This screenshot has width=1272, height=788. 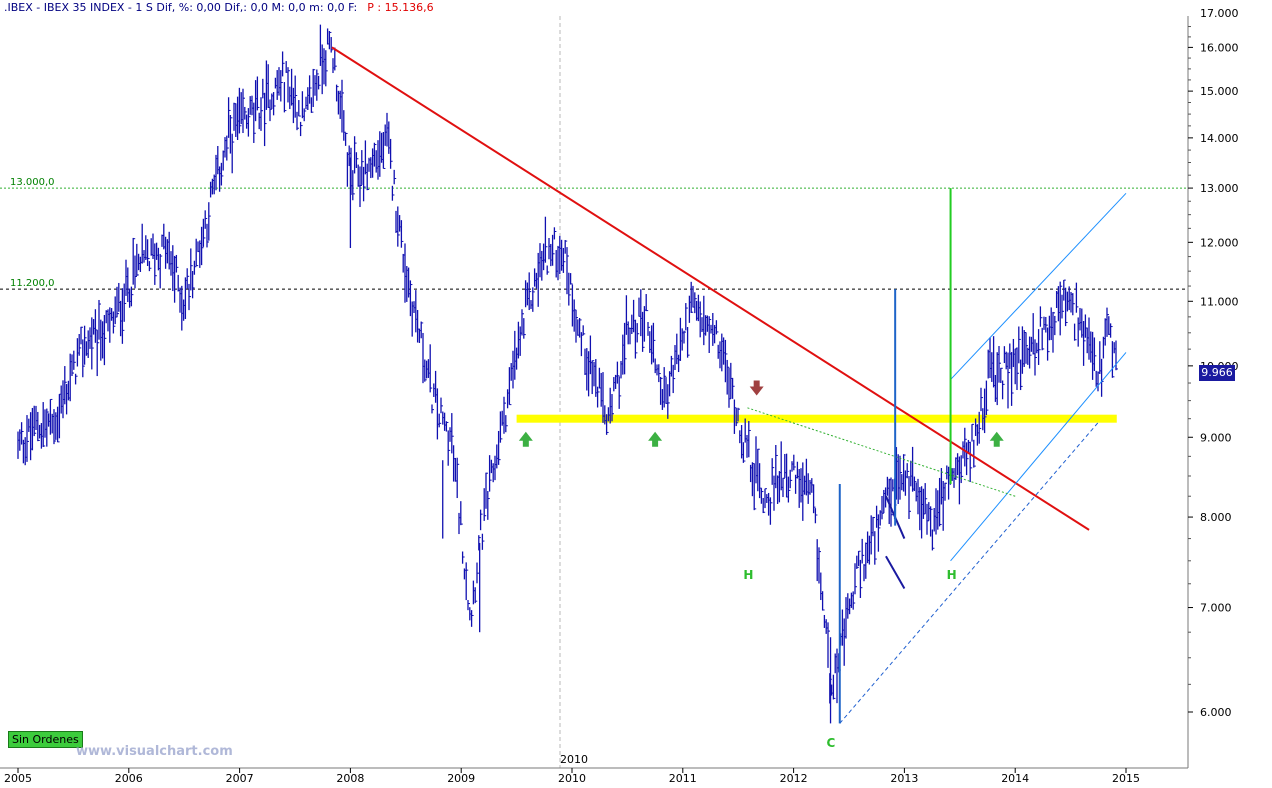 I want to click on y-tick-label-top: 17.000, so click(x=1219, y=13).